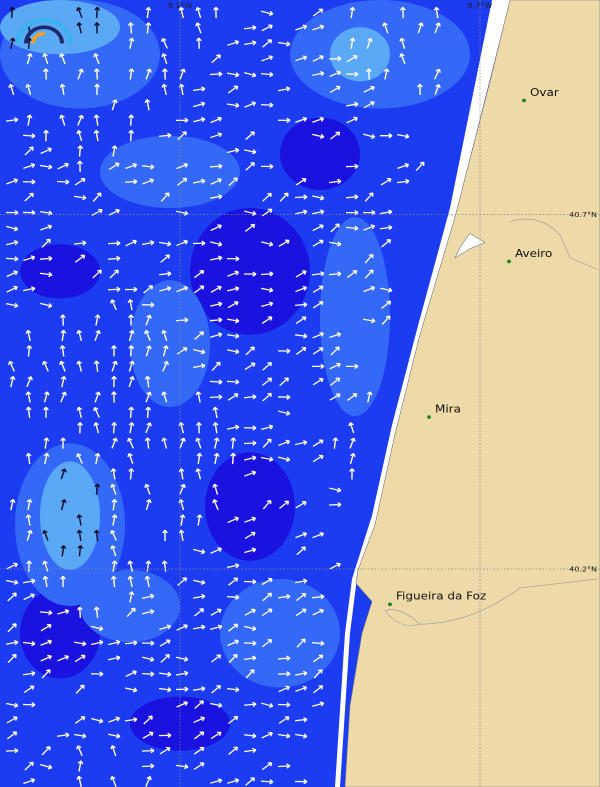  What do you see at coordinates (448, 408) in the screenshot?
I see `place-label: Mira` at bounding box center [448, 408].